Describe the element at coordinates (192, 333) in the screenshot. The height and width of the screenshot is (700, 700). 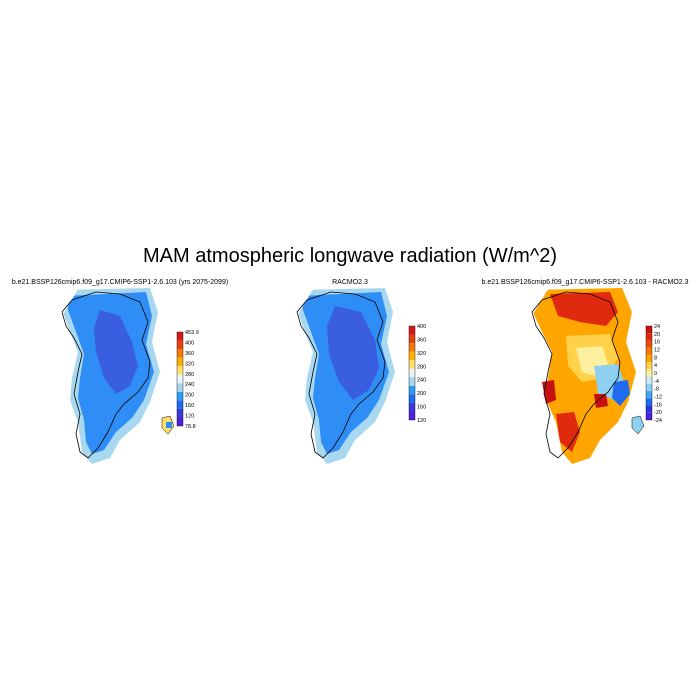
I see `colorbar-tick-label: 453.9` at that location.